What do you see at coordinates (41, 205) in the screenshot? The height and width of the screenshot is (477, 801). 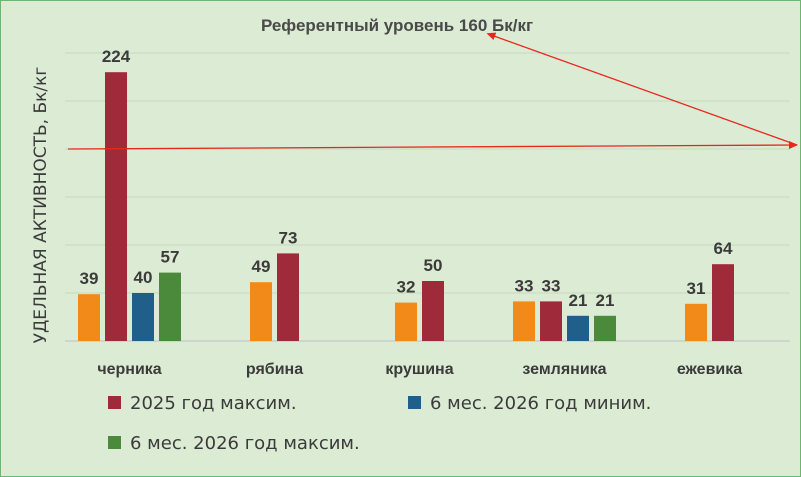 I see `y-axis-label: УДЕЛЬНАЯ АКТИВНОСТЬ, Бк/кг` at bounding box center [41, 205].